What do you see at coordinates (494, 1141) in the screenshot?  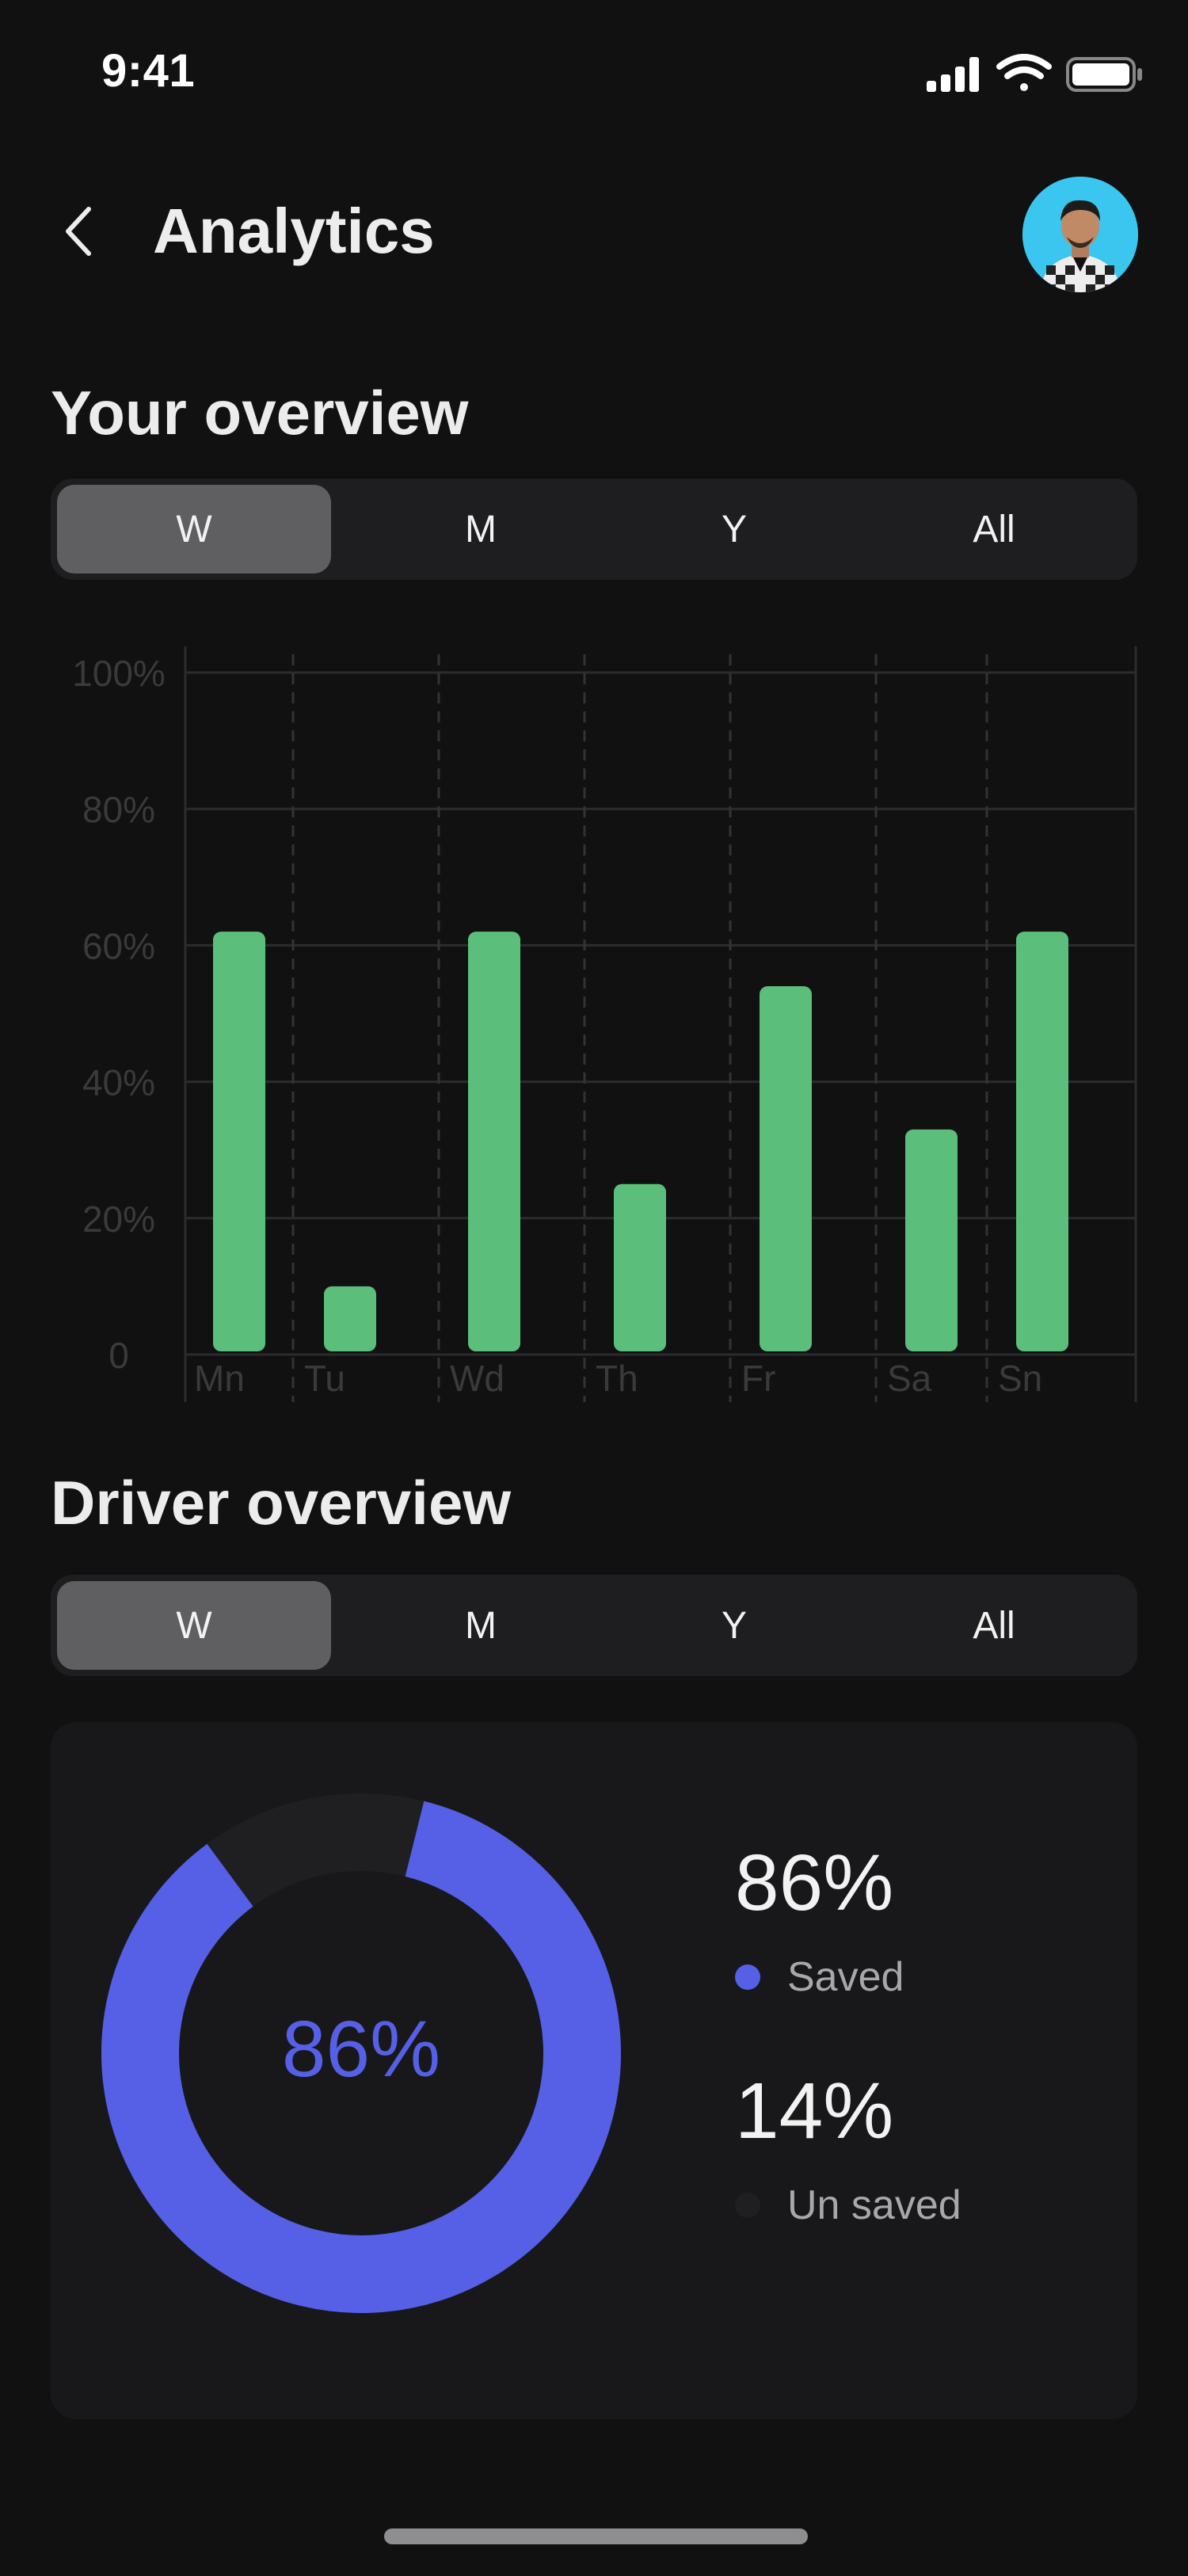 I see `bar-wd` at bounding box center [494, 1141].